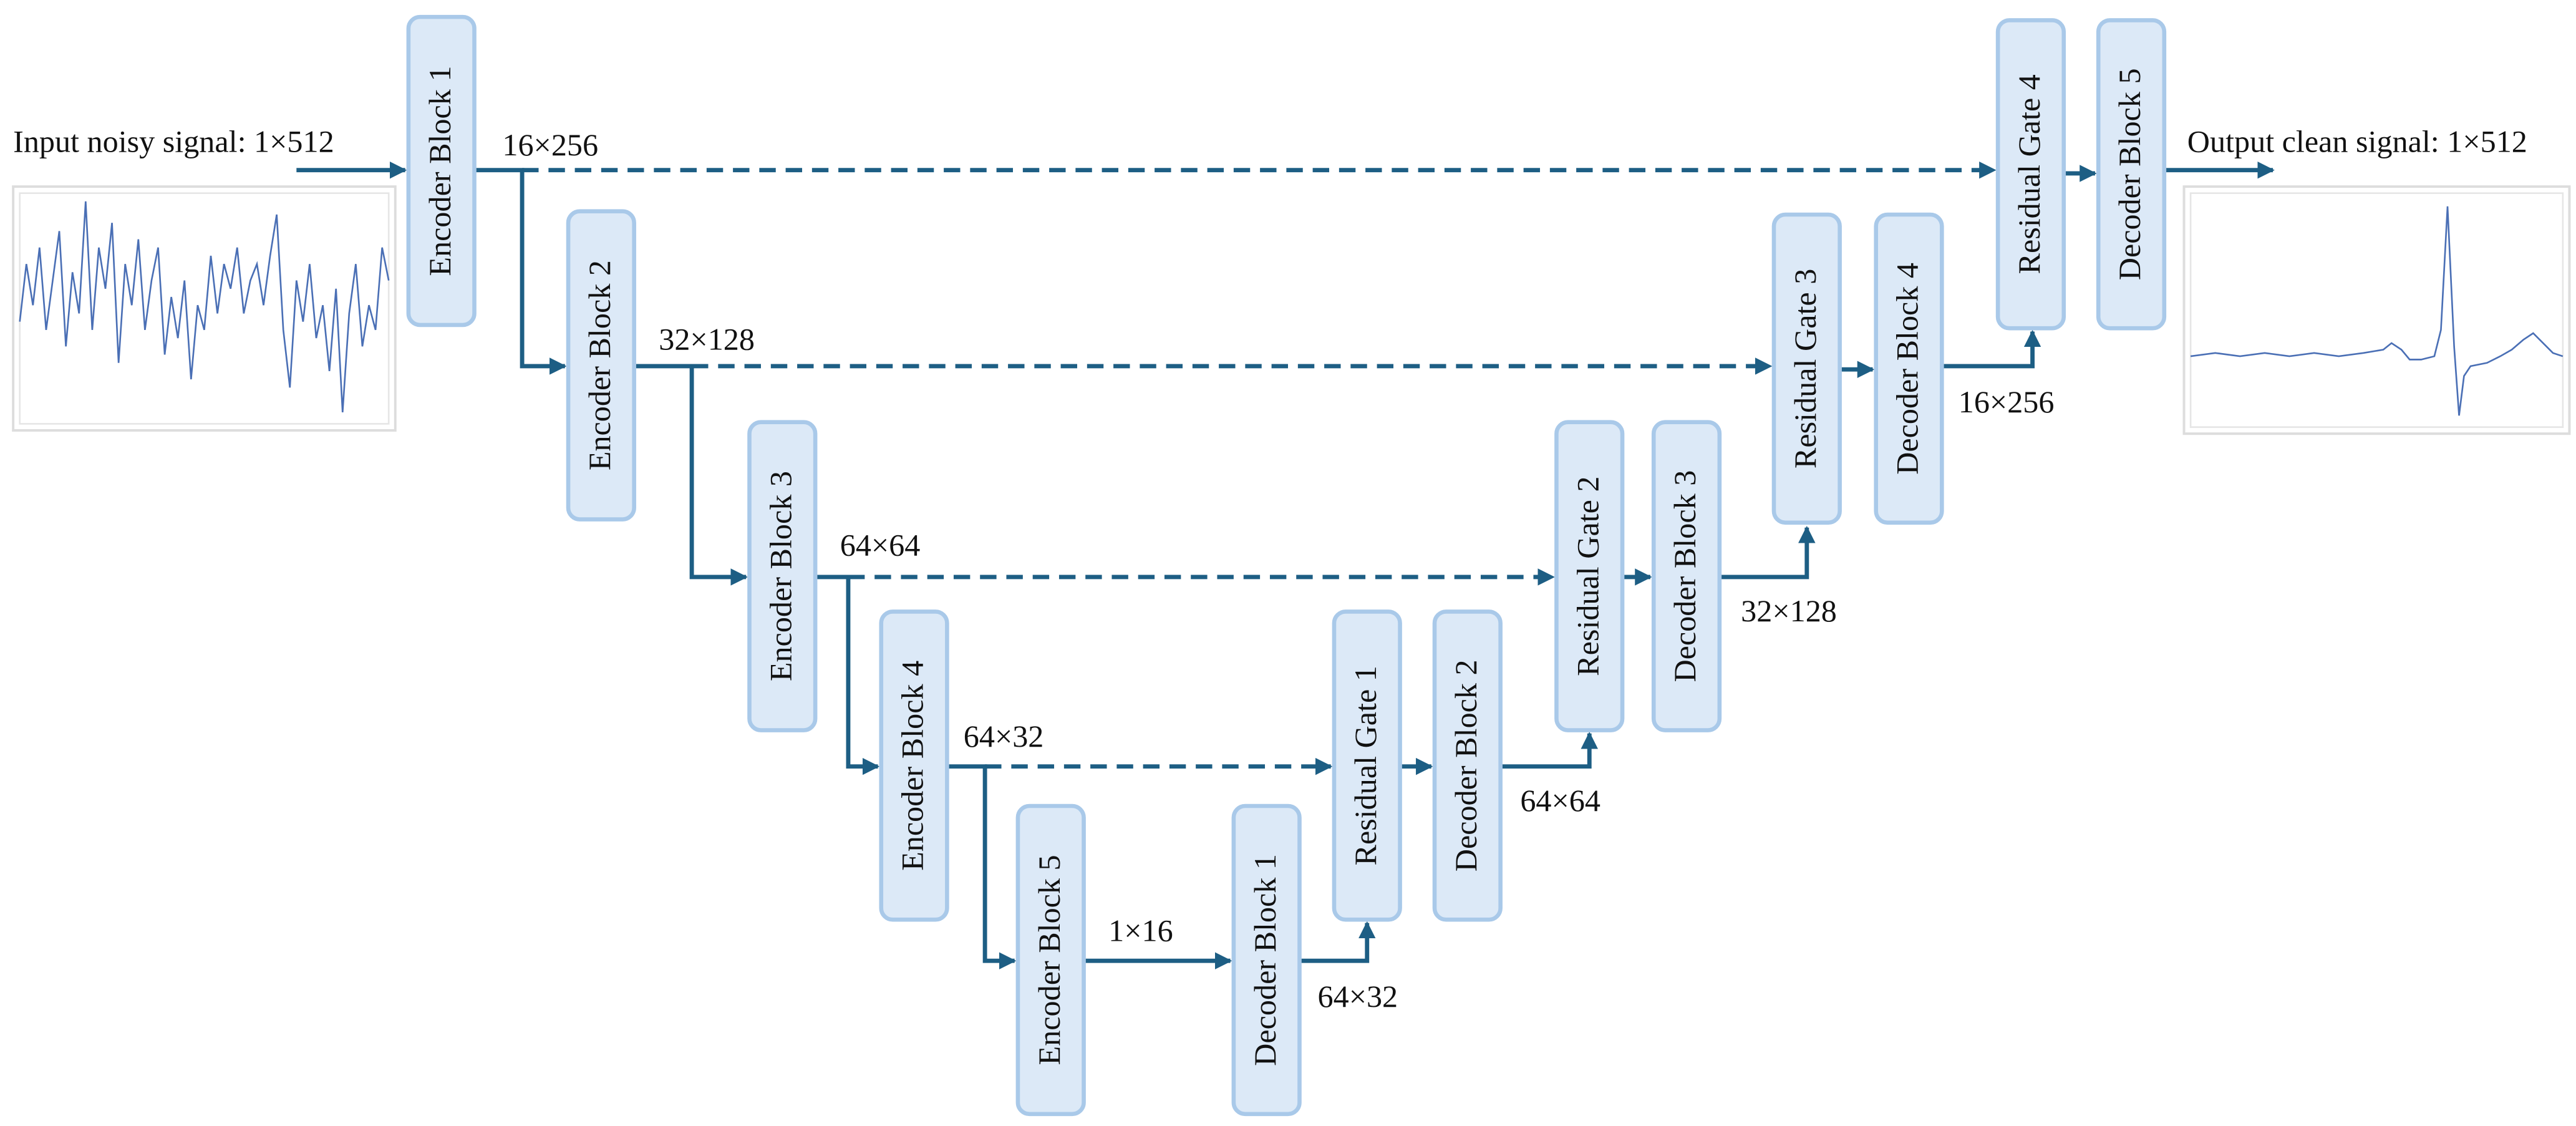  I want to click on block-label: Decoder Block 4, so click(1907, 369).